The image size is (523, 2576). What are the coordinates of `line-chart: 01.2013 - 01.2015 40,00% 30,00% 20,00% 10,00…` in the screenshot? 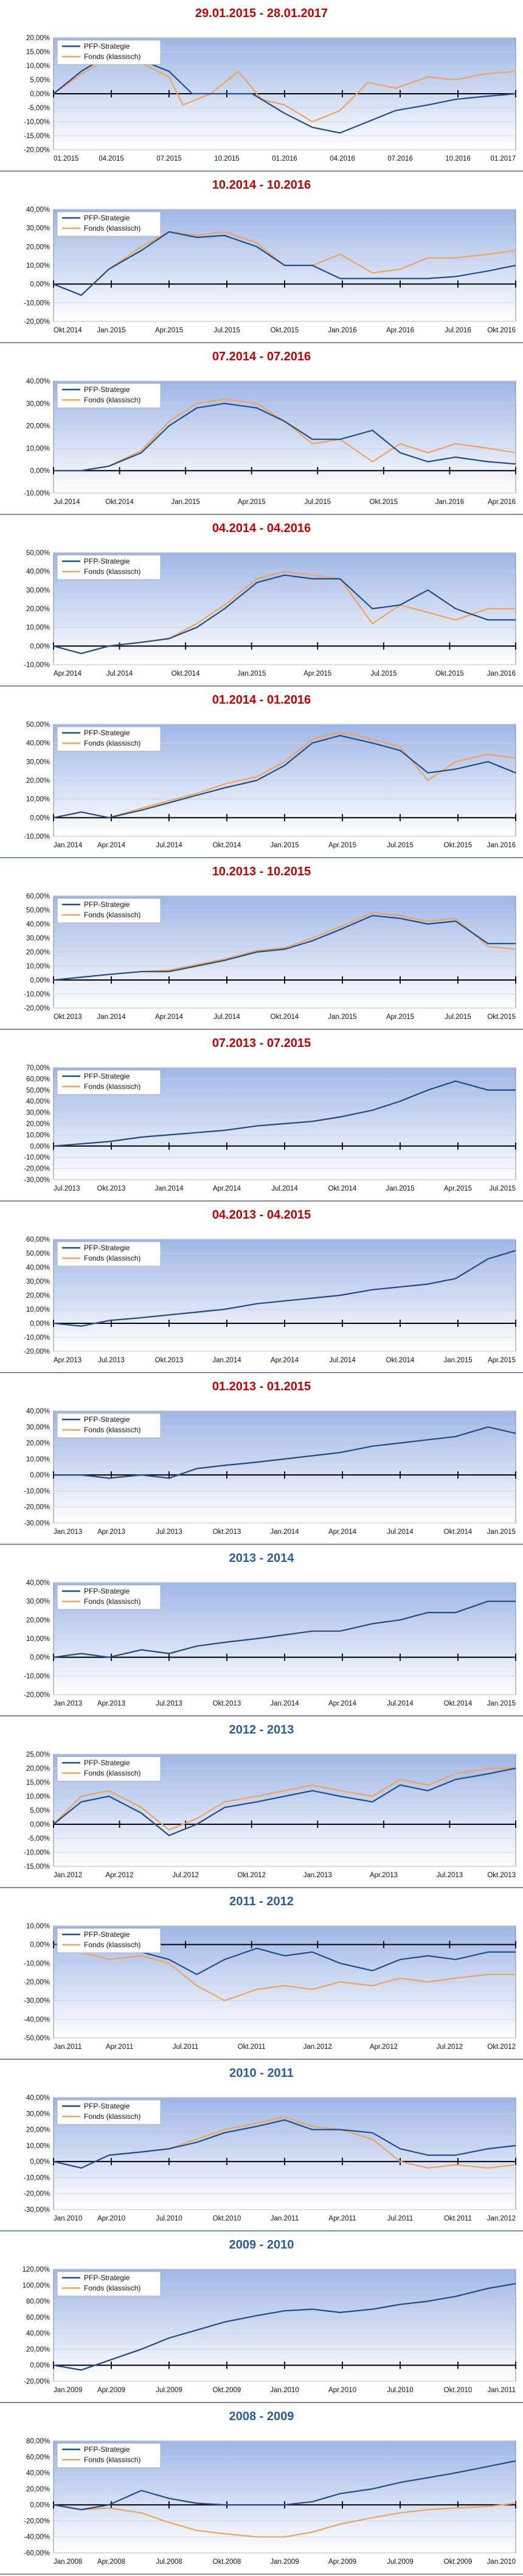 It's located at (270, 1458).